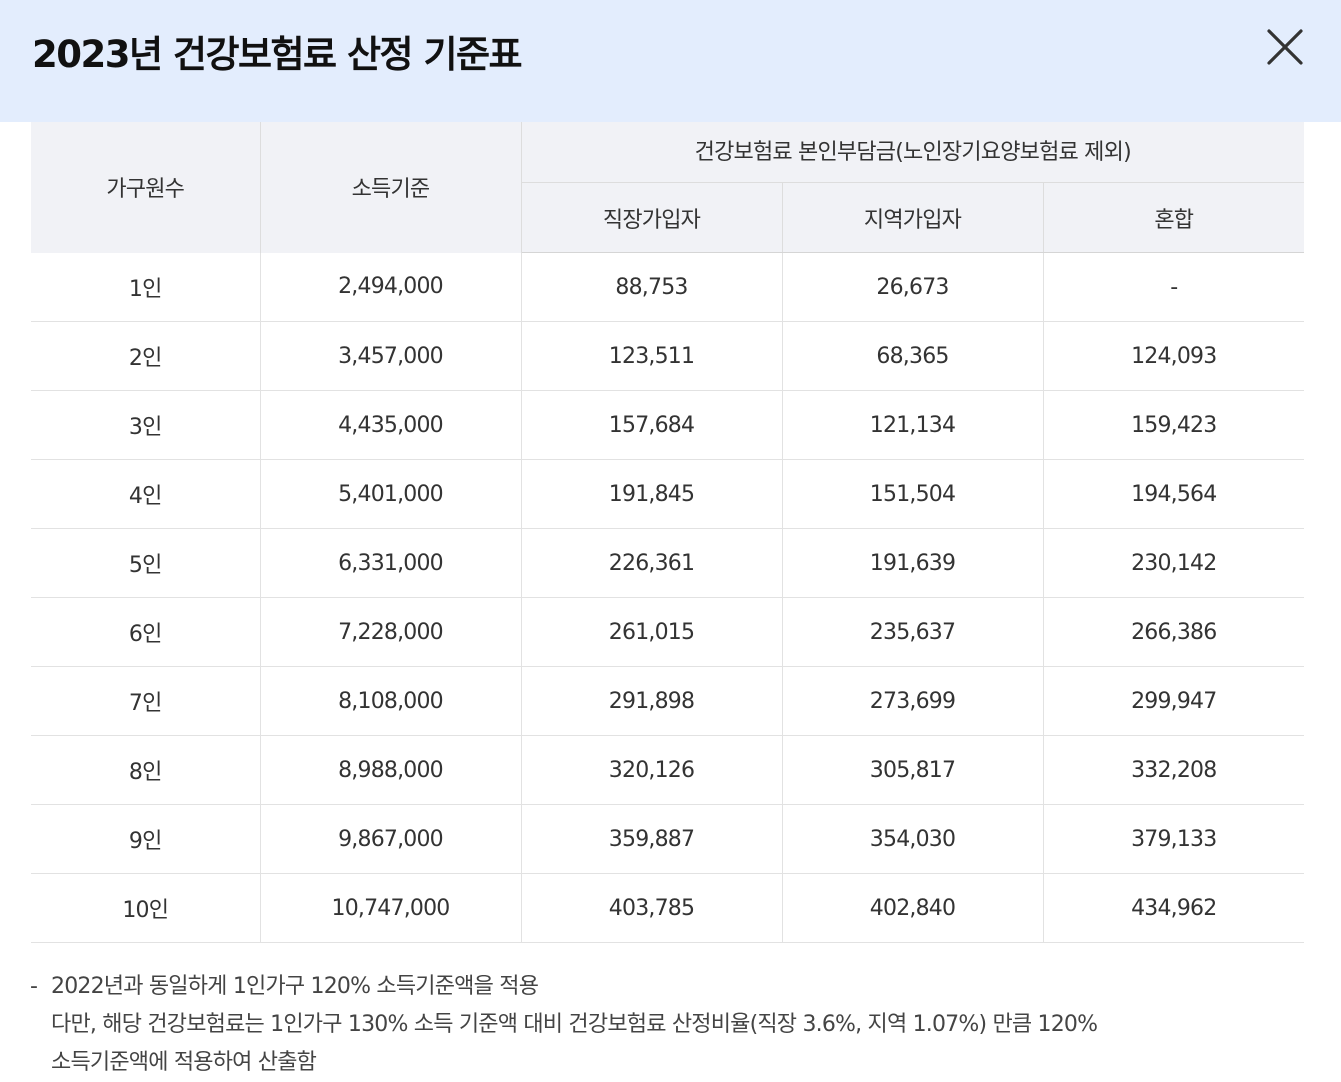 The width and height of the screenshot is (1341, 1082). I want to click on header-premium-group: 건강보험료 본인부담금(노인장기요양보험료 제외), so click(913, 152).